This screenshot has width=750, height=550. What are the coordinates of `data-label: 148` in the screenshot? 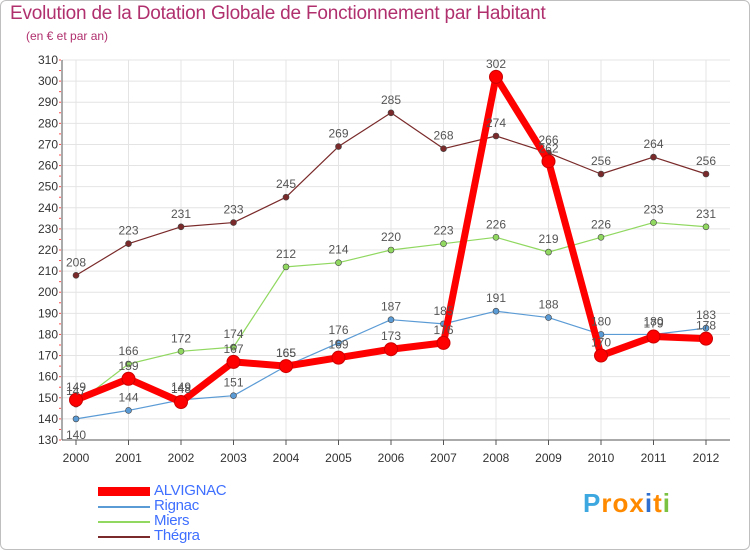 It's located at (181, 389).